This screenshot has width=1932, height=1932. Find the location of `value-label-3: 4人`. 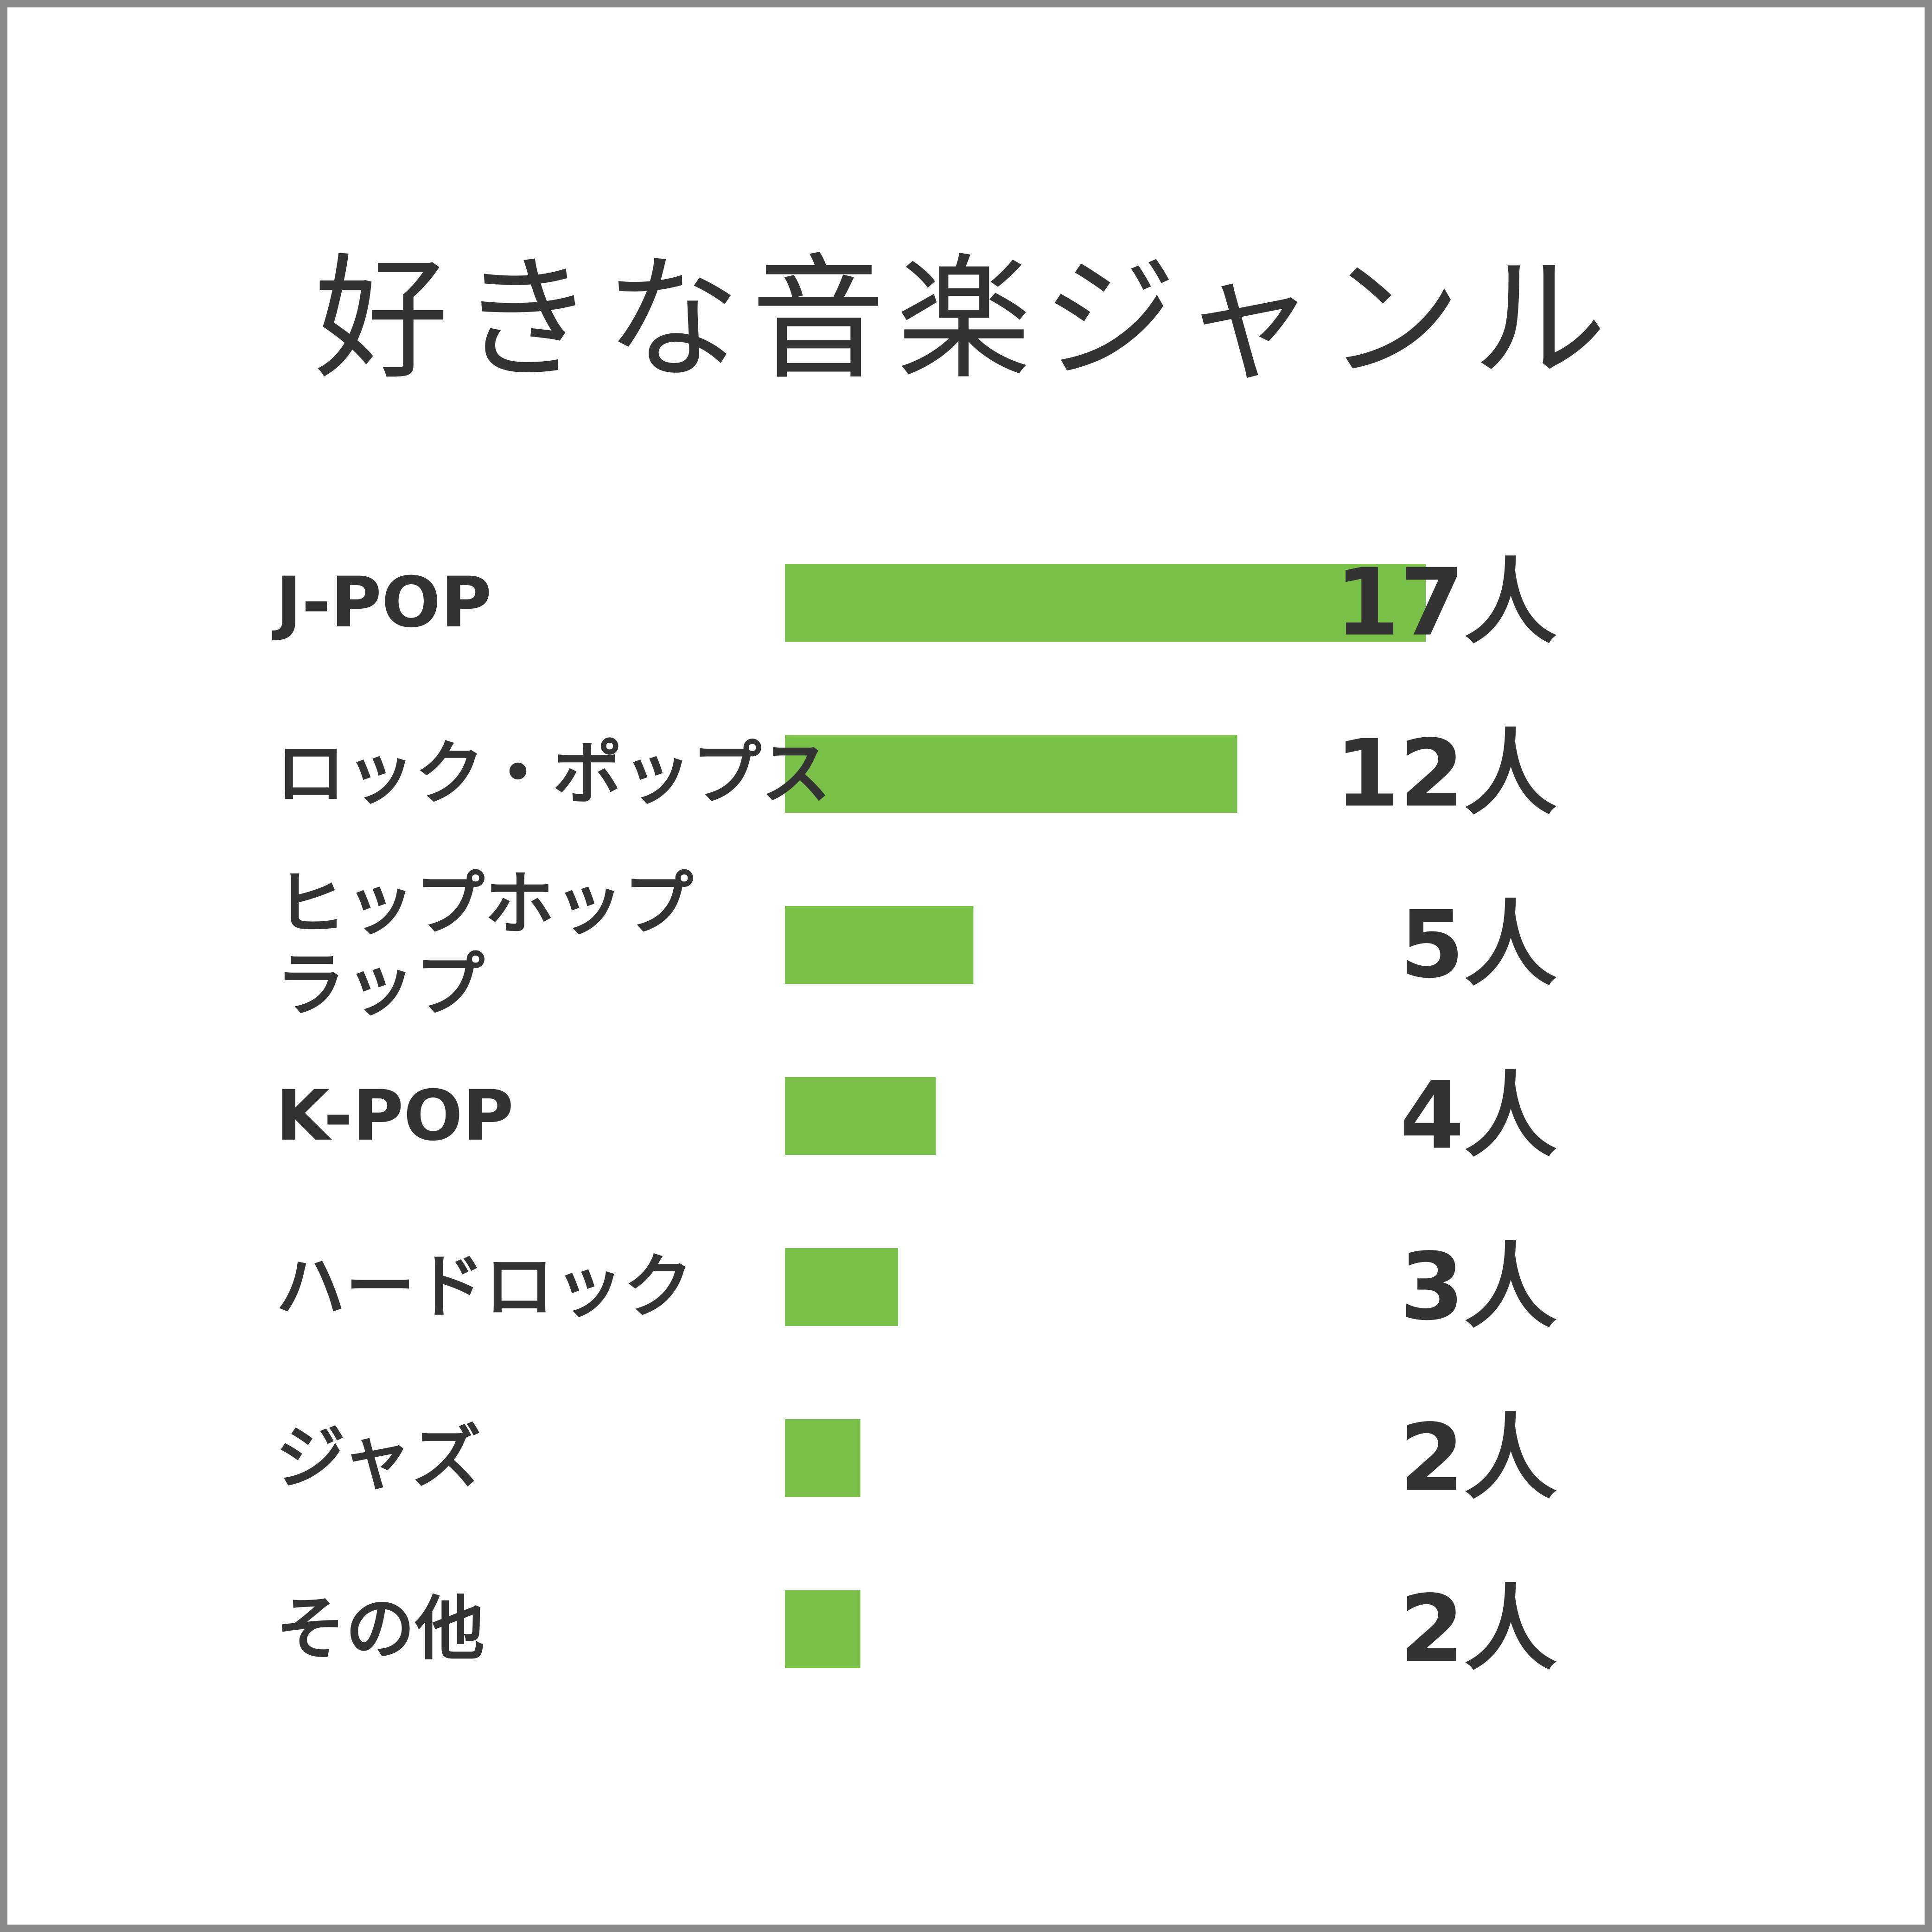

value-label-3: 4人 is located at coordinates (1478, 1116).